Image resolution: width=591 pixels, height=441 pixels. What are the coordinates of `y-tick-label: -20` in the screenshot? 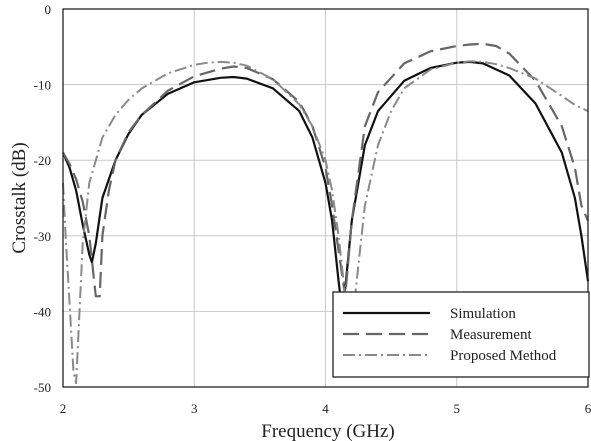 It's located at (42, 160).